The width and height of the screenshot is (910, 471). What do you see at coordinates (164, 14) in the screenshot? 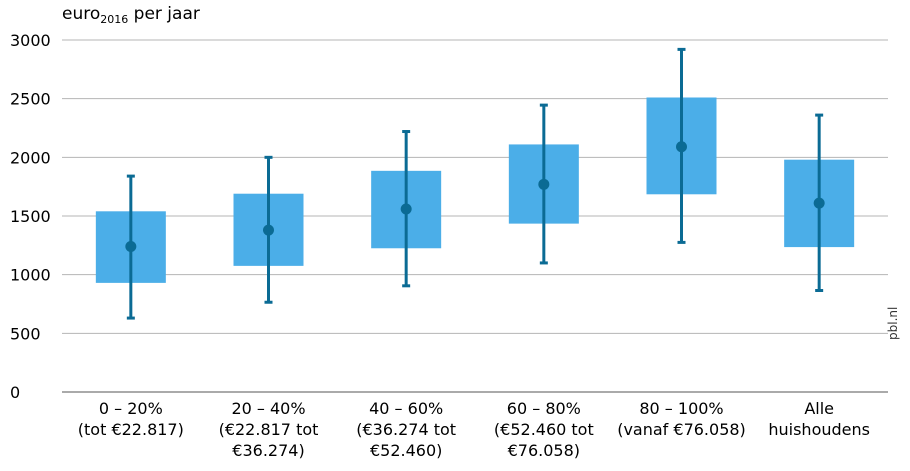
I see `y-axis-title-rest: per jaar` at bounding box center [164, 14].